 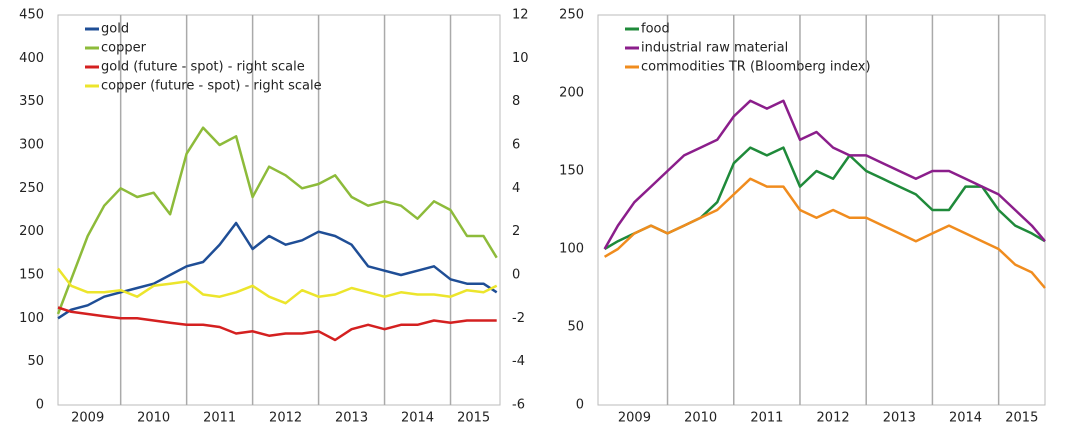 I want to click on y2-tick-label: 10, so click(x=520, y=58).